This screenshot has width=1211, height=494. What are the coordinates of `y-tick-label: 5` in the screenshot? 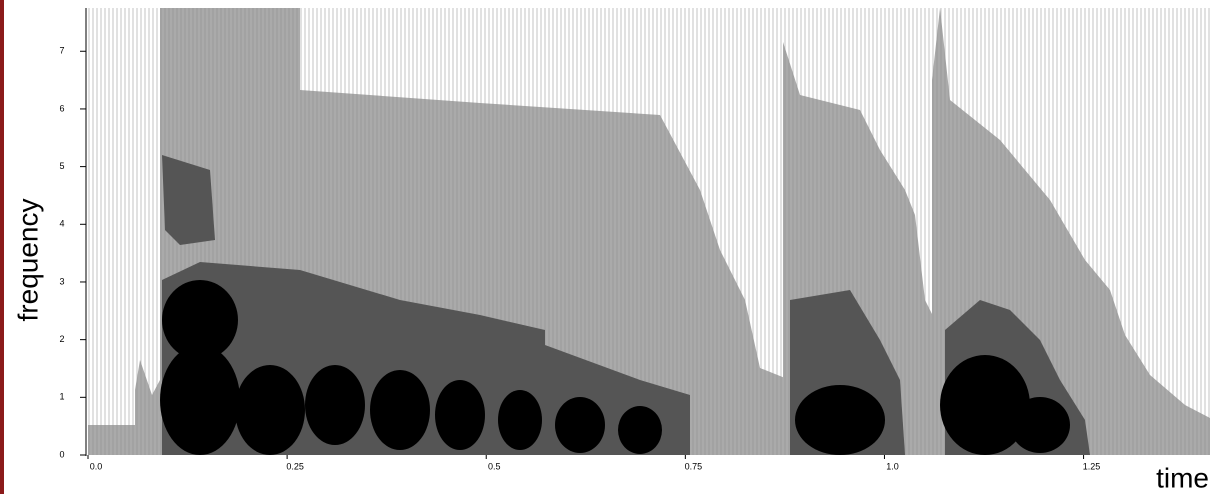 It's located at (61, 166).